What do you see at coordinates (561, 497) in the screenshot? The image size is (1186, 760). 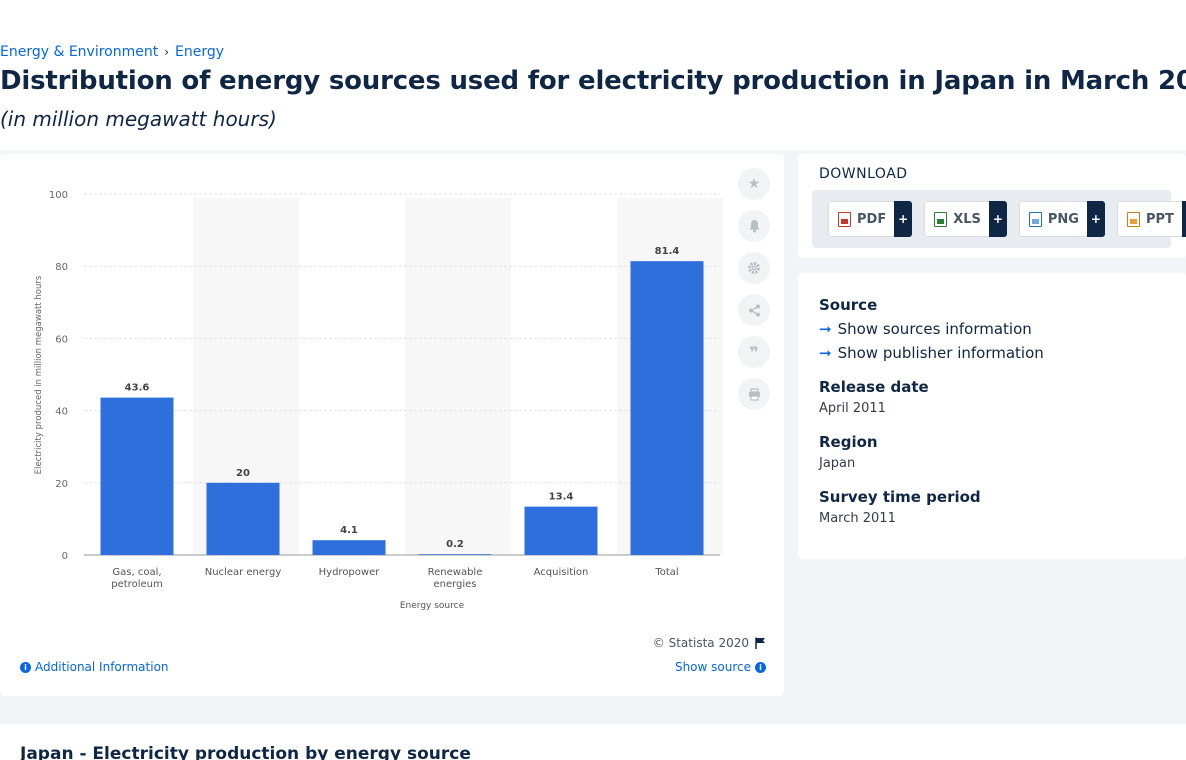 I see `data-label: 13.4` at bounding box center [561, 497].